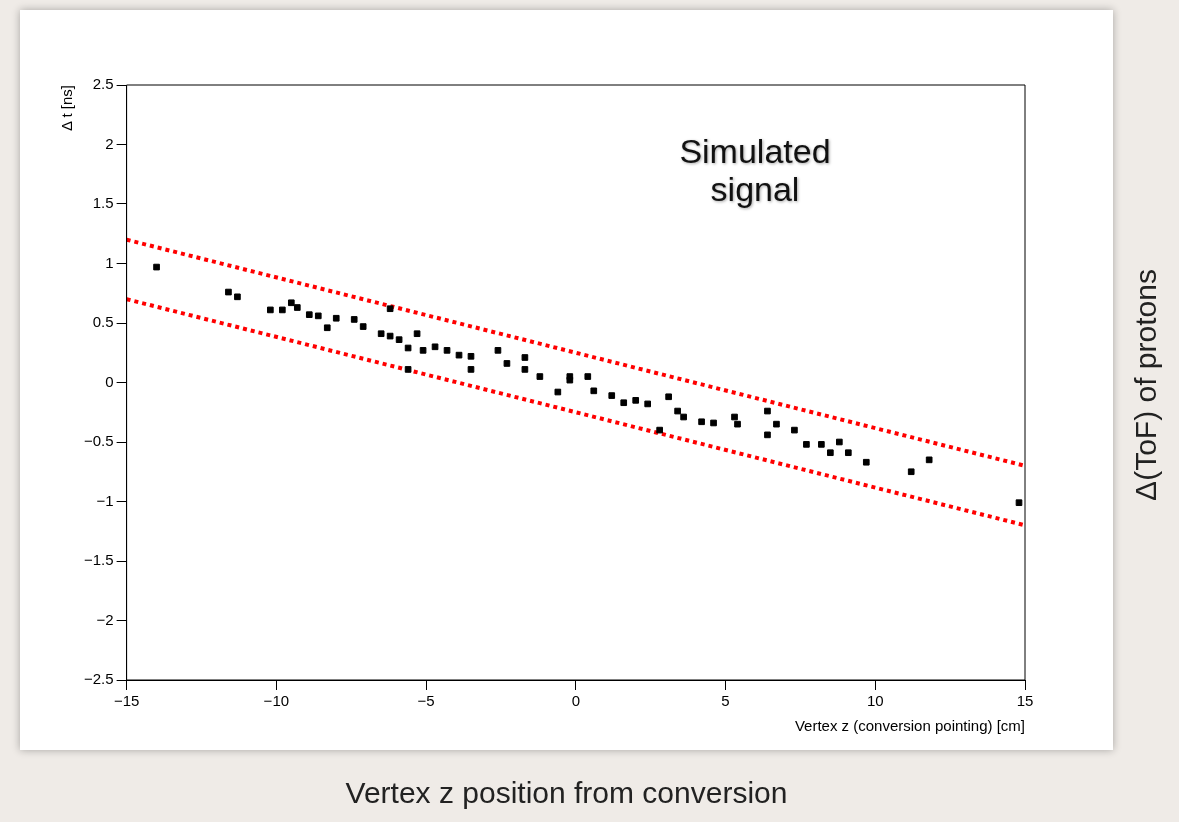  Describe the element at coordinates (103, 84) in the screenshot. I see `y-tick-label: 2.5` at that location.